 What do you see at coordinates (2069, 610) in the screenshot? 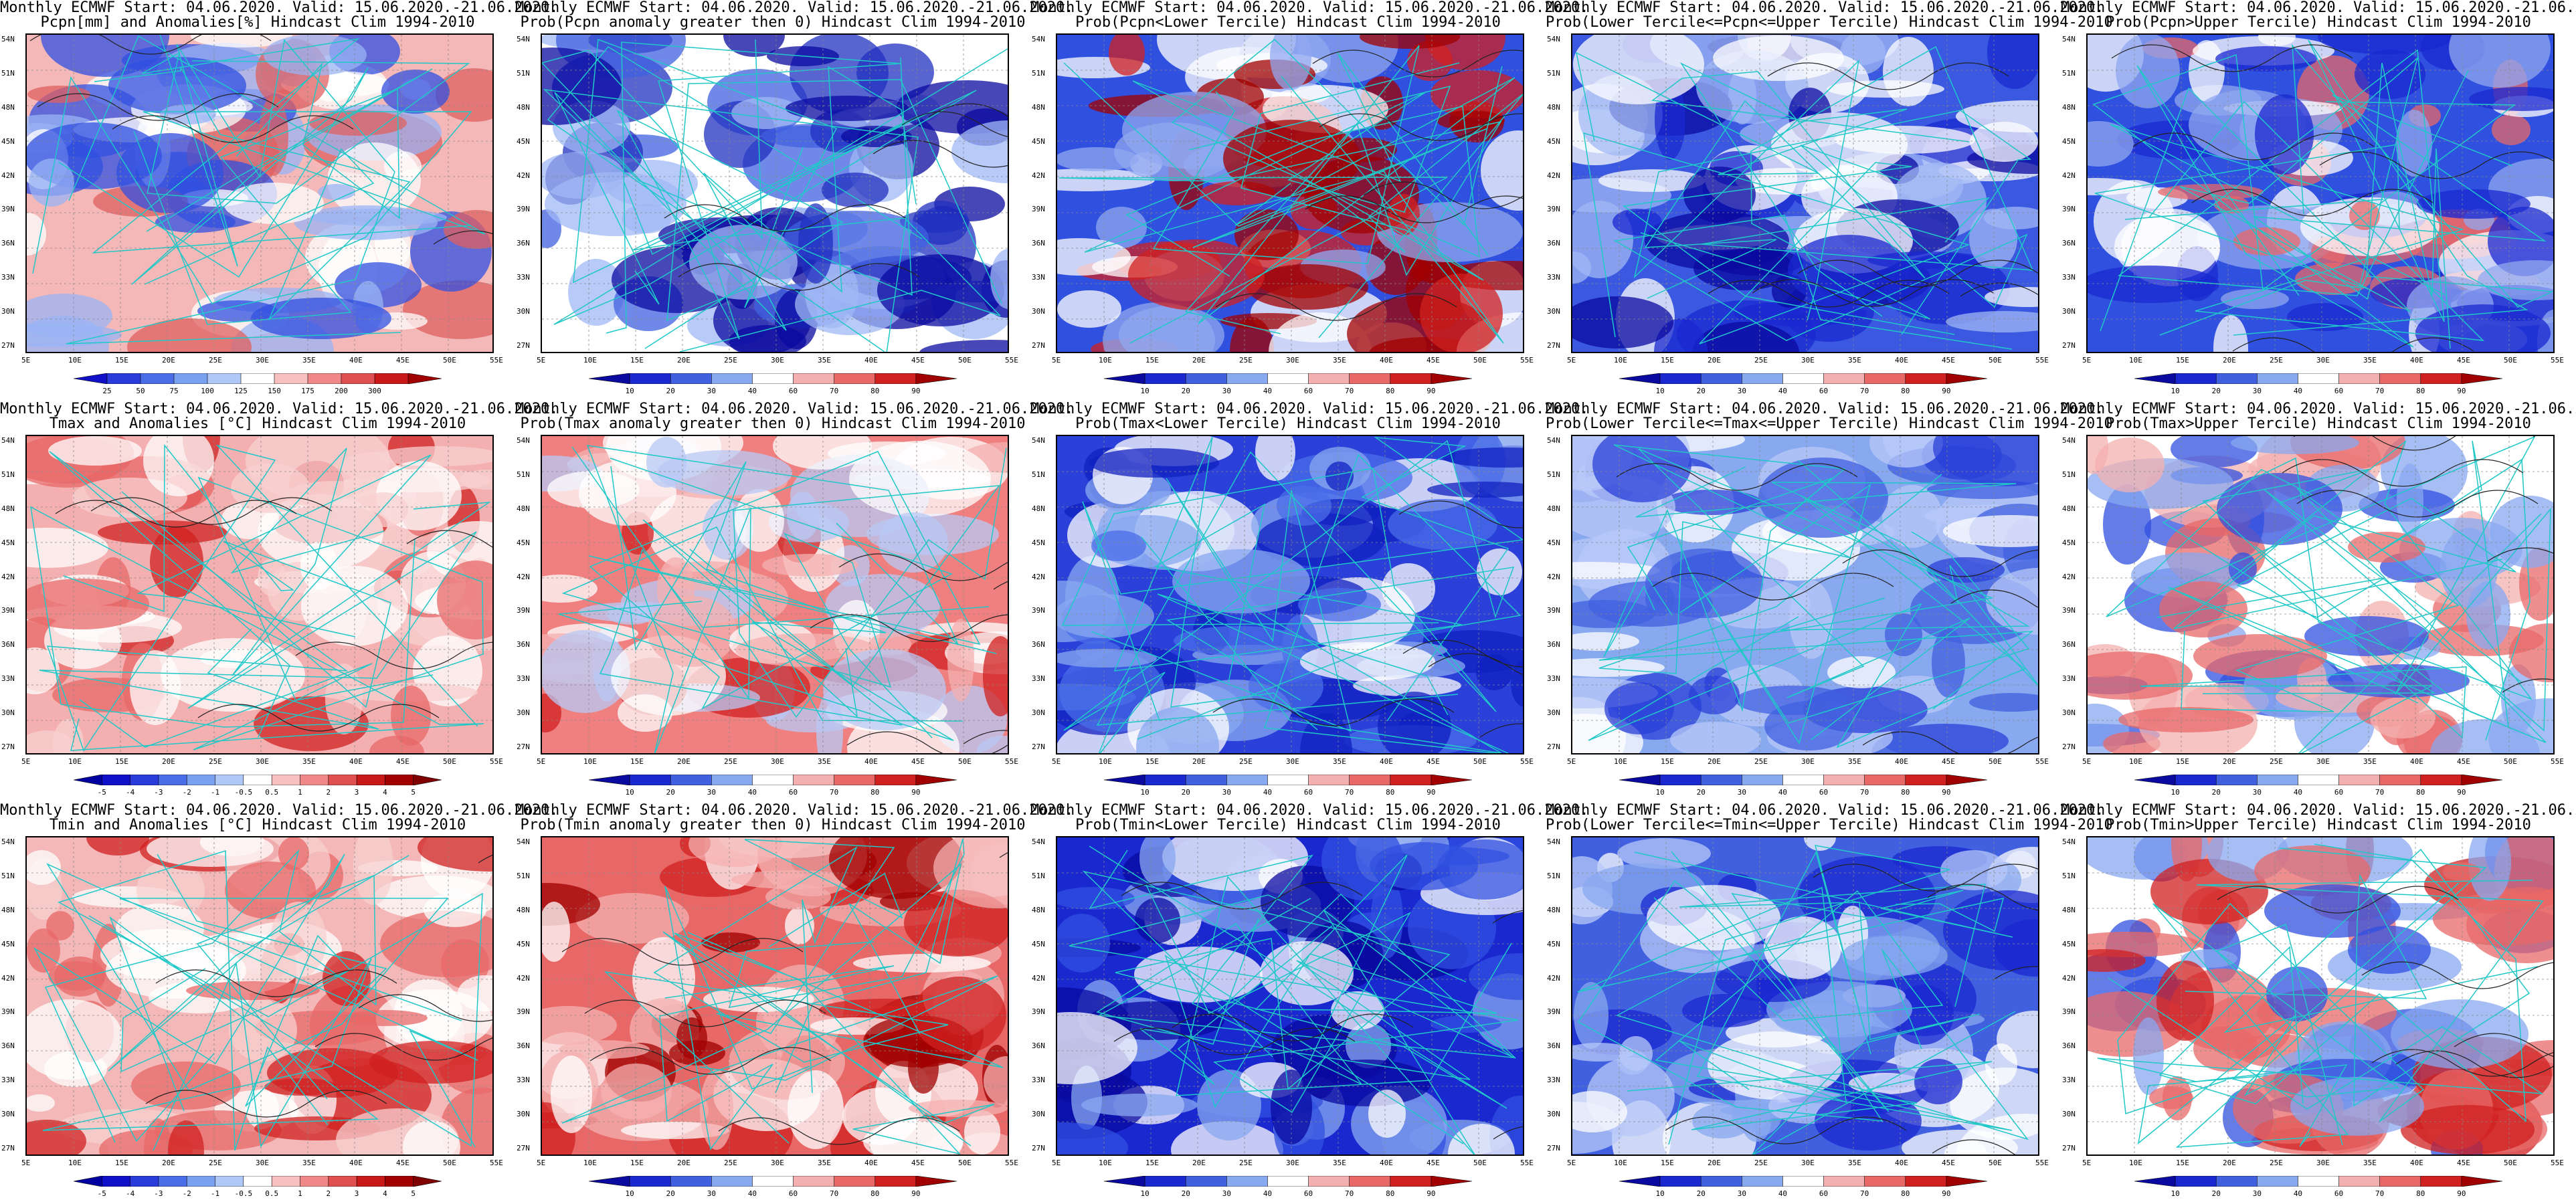
I see `lat-tick-label: 39N` at bounding box center [2069, 610].